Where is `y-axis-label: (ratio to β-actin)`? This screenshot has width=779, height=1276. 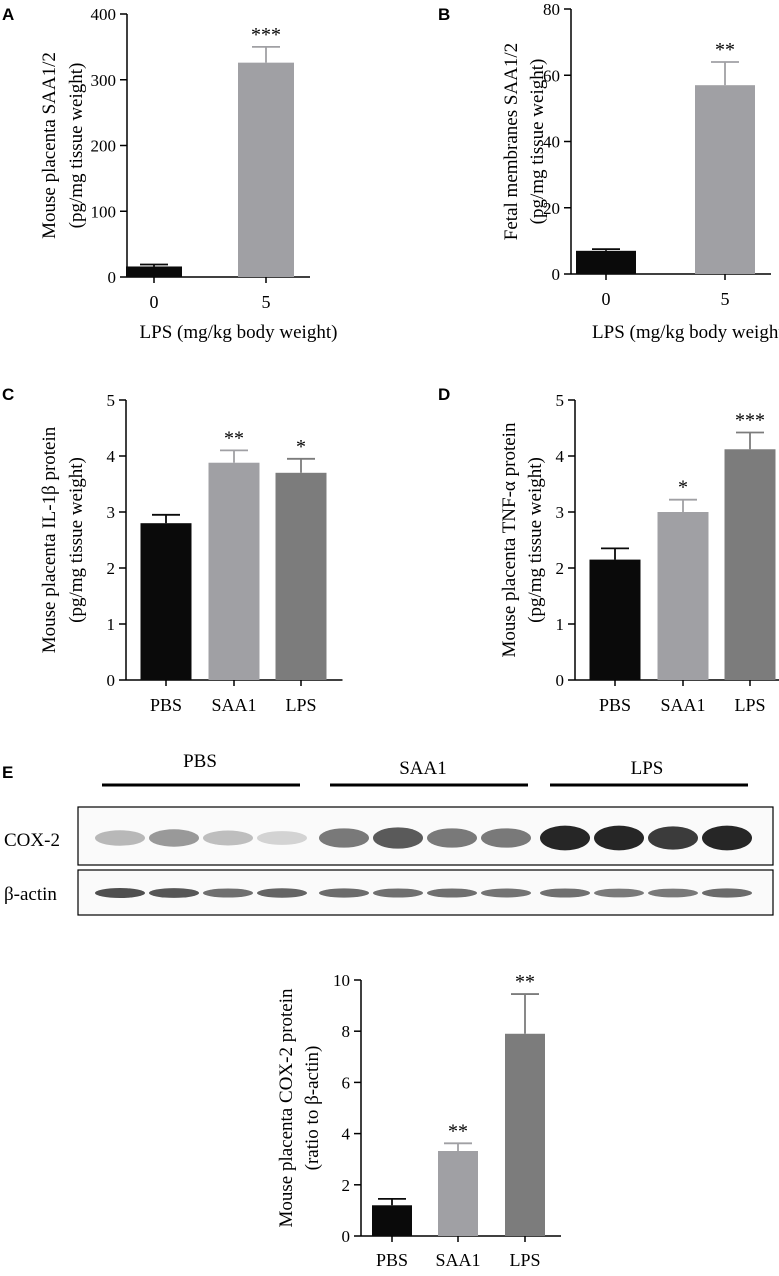
y-axis-label: (ratio to β-actin) is located at coordinates (312, 1108).